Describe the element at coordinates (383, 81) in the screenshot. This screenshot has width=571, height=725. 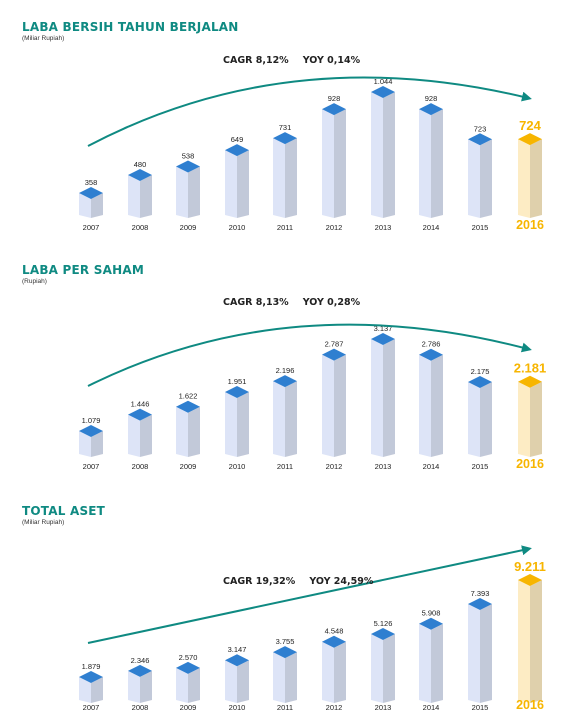
I see `value-label: 1.044` at that location.